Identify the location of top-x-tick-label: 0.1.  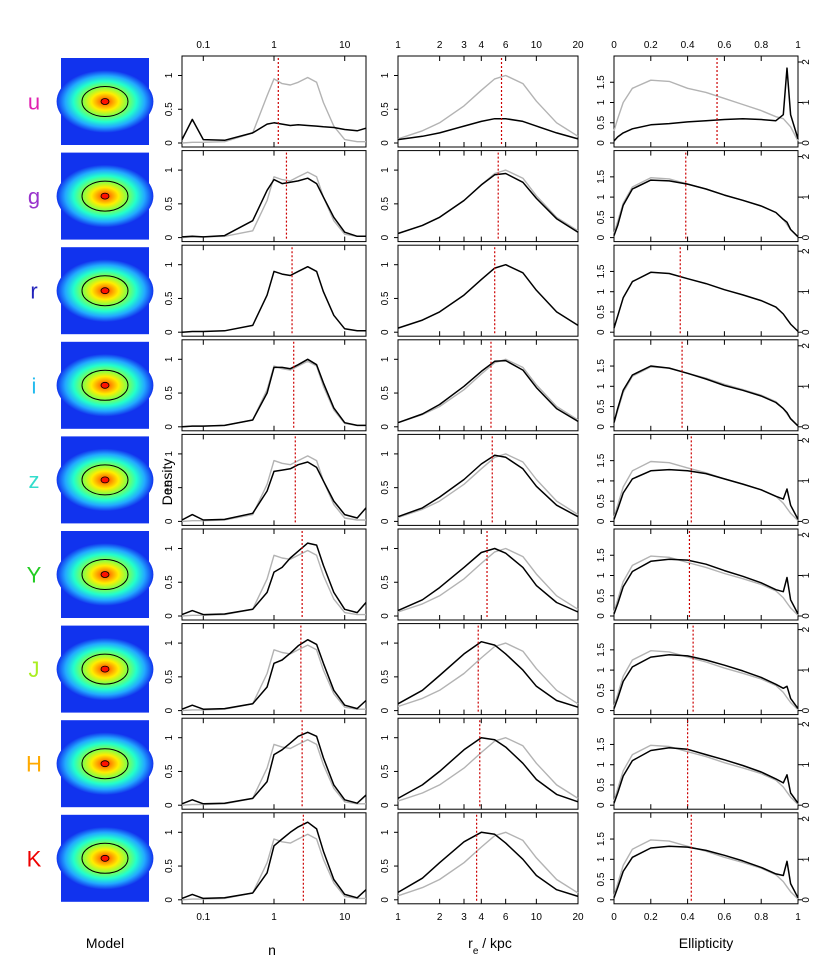
(203, 45).